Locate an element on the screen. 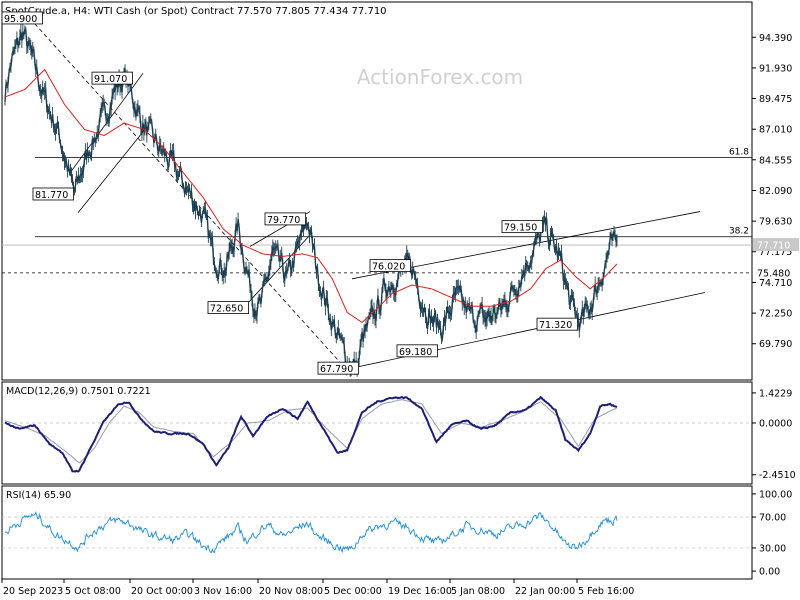  y-tick-label: 69.790 is located at coordinates (775, 344).